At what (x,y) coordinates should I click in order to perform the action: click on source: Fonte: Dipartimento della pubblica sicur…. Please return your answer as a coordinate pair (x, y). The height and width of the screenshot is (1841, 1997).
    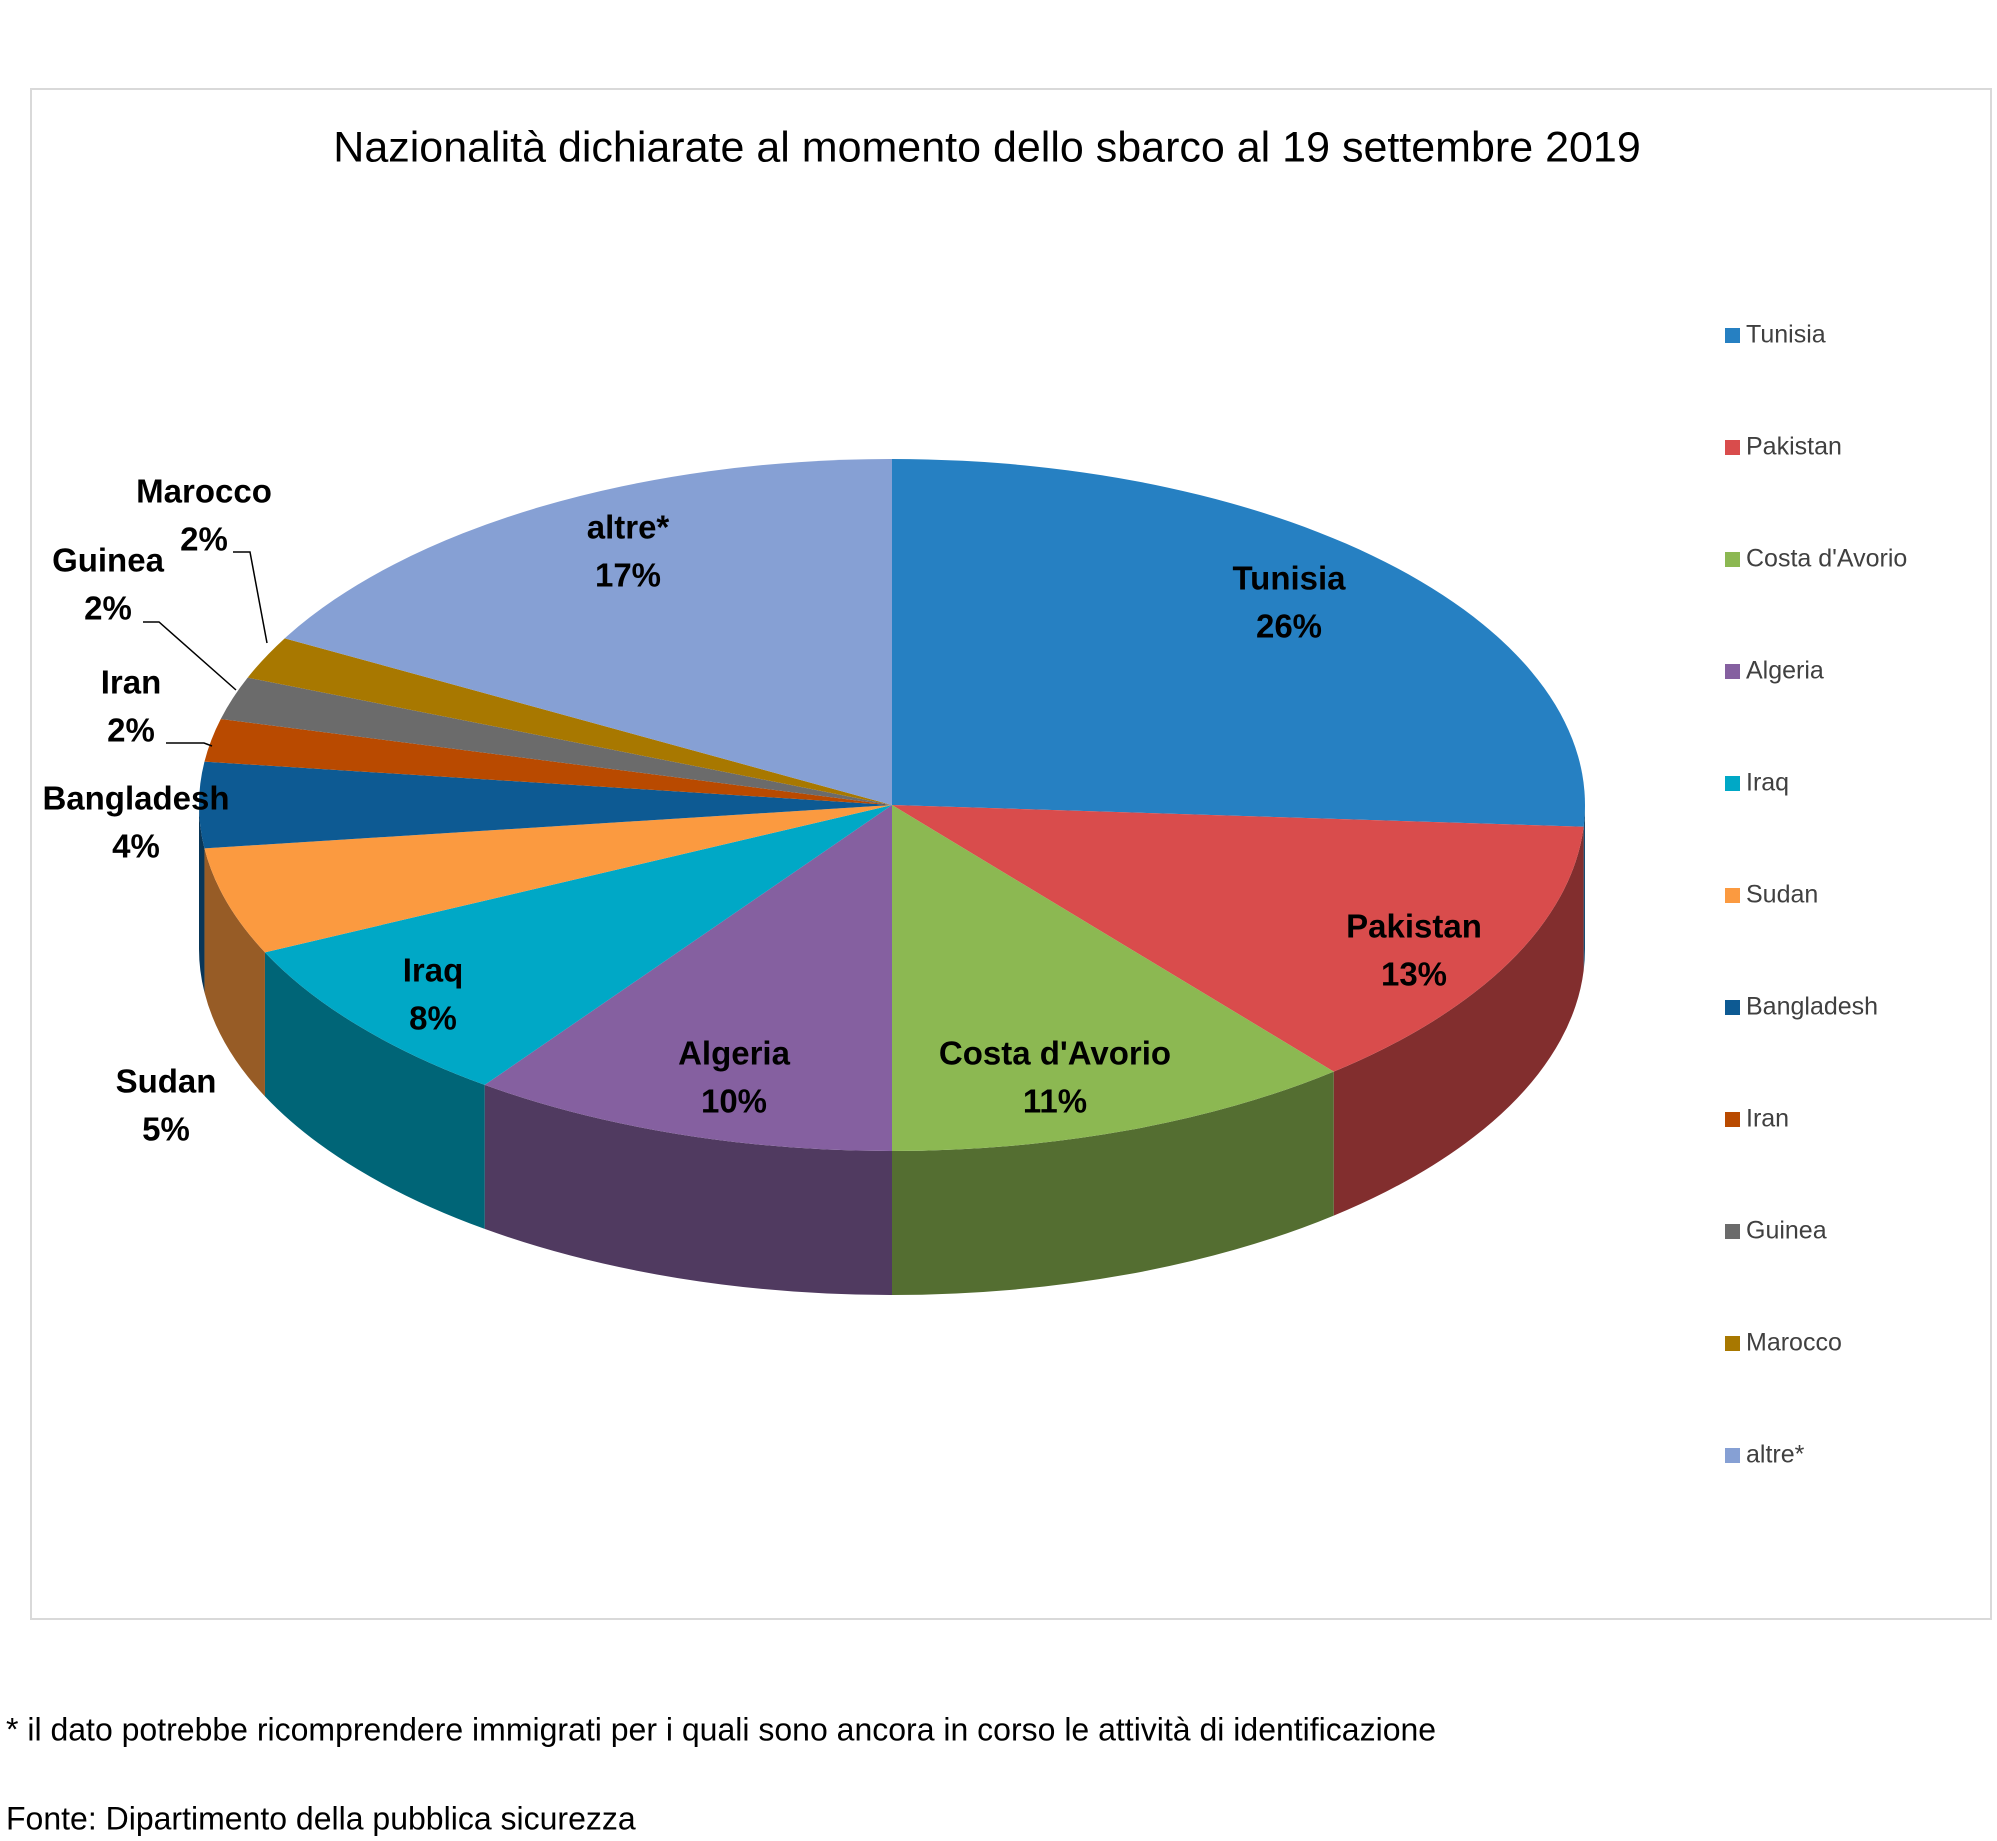
    Looking at the image, I should click on (321, 1818).